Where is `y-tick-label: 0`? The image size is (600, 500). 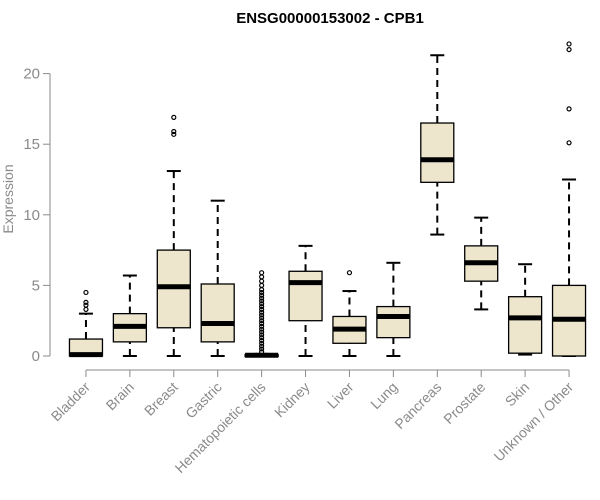 y-tick-label: 0 is located at coordinates (36, 356).